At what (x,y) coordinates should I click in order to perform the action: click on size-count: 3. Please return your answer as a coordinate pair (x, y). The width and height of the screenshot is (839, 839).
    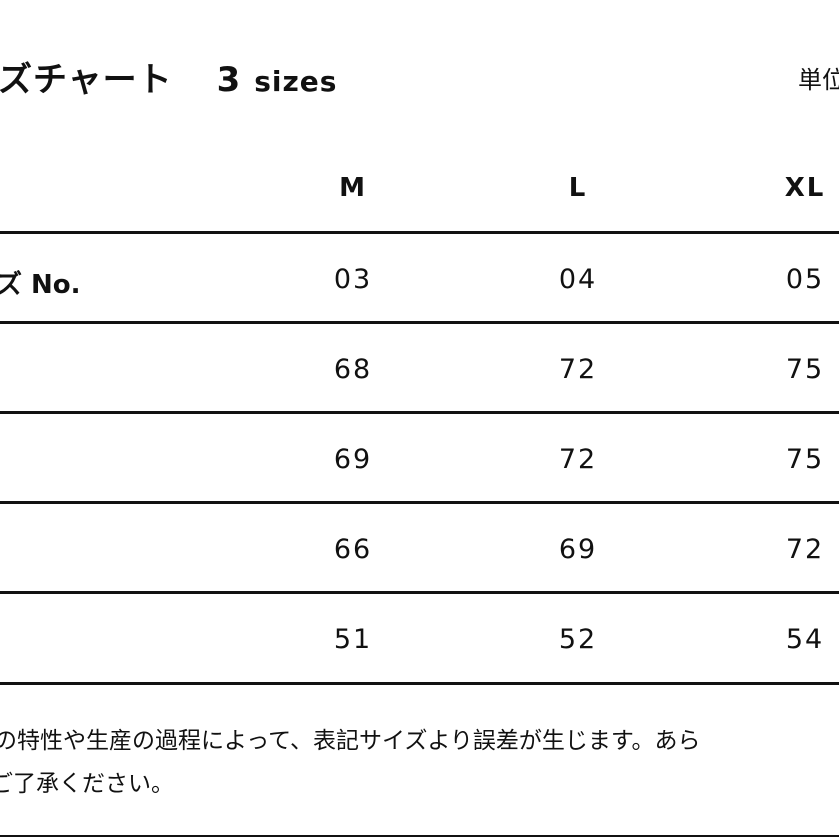
    Looking at the image, I should click on (229, 80).